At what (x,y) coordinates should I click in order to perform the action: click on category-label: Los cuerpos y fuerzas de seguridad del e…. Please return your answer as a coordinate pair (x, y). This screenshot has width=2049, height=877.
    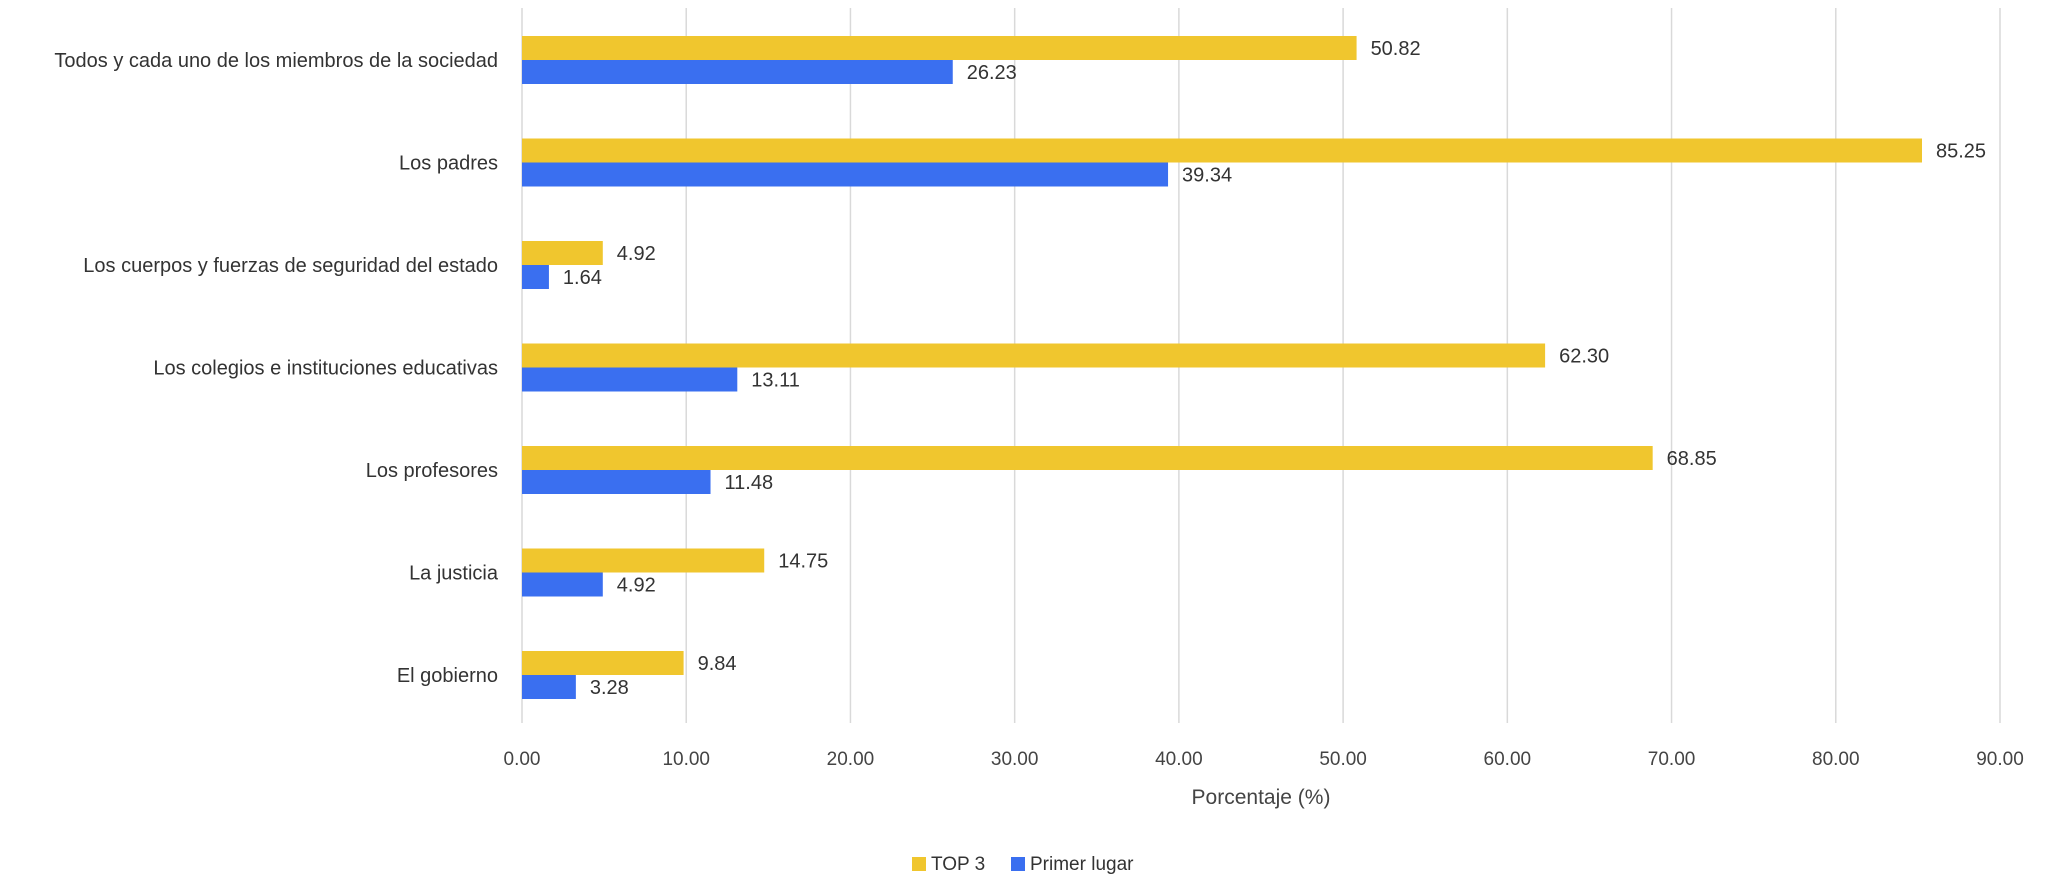
    Looking at the image, I should click on (290, 266).